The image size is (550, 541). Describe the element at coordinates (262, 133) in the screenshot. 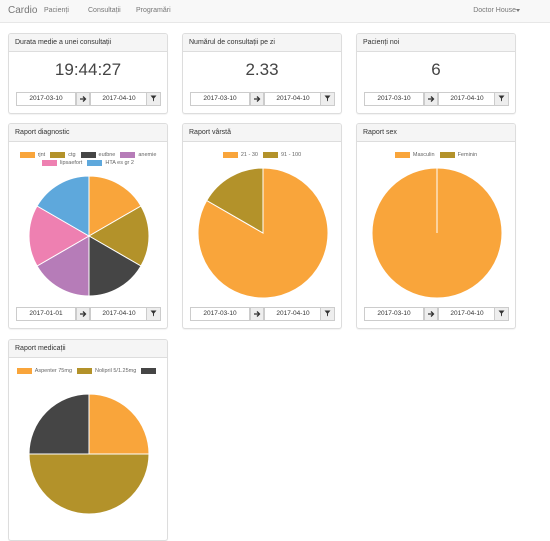

I see `panel-title: Raport vârstă` at that location.